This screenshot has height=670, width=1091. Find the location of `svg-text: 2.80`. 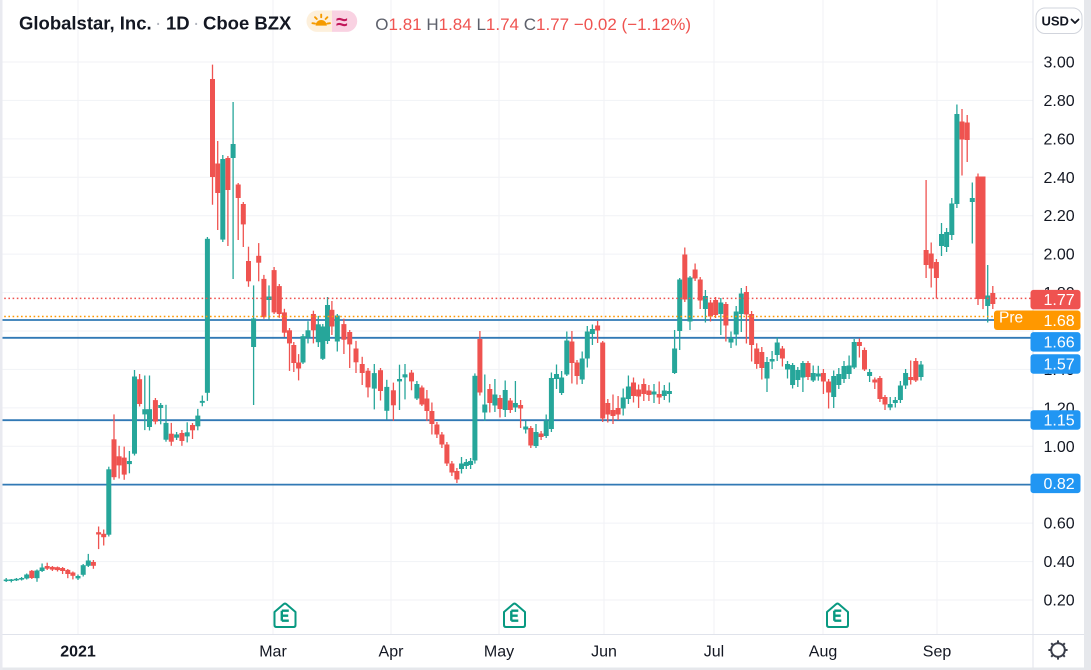

svg-text: 2.80 is located at coordinates (1059, 101).